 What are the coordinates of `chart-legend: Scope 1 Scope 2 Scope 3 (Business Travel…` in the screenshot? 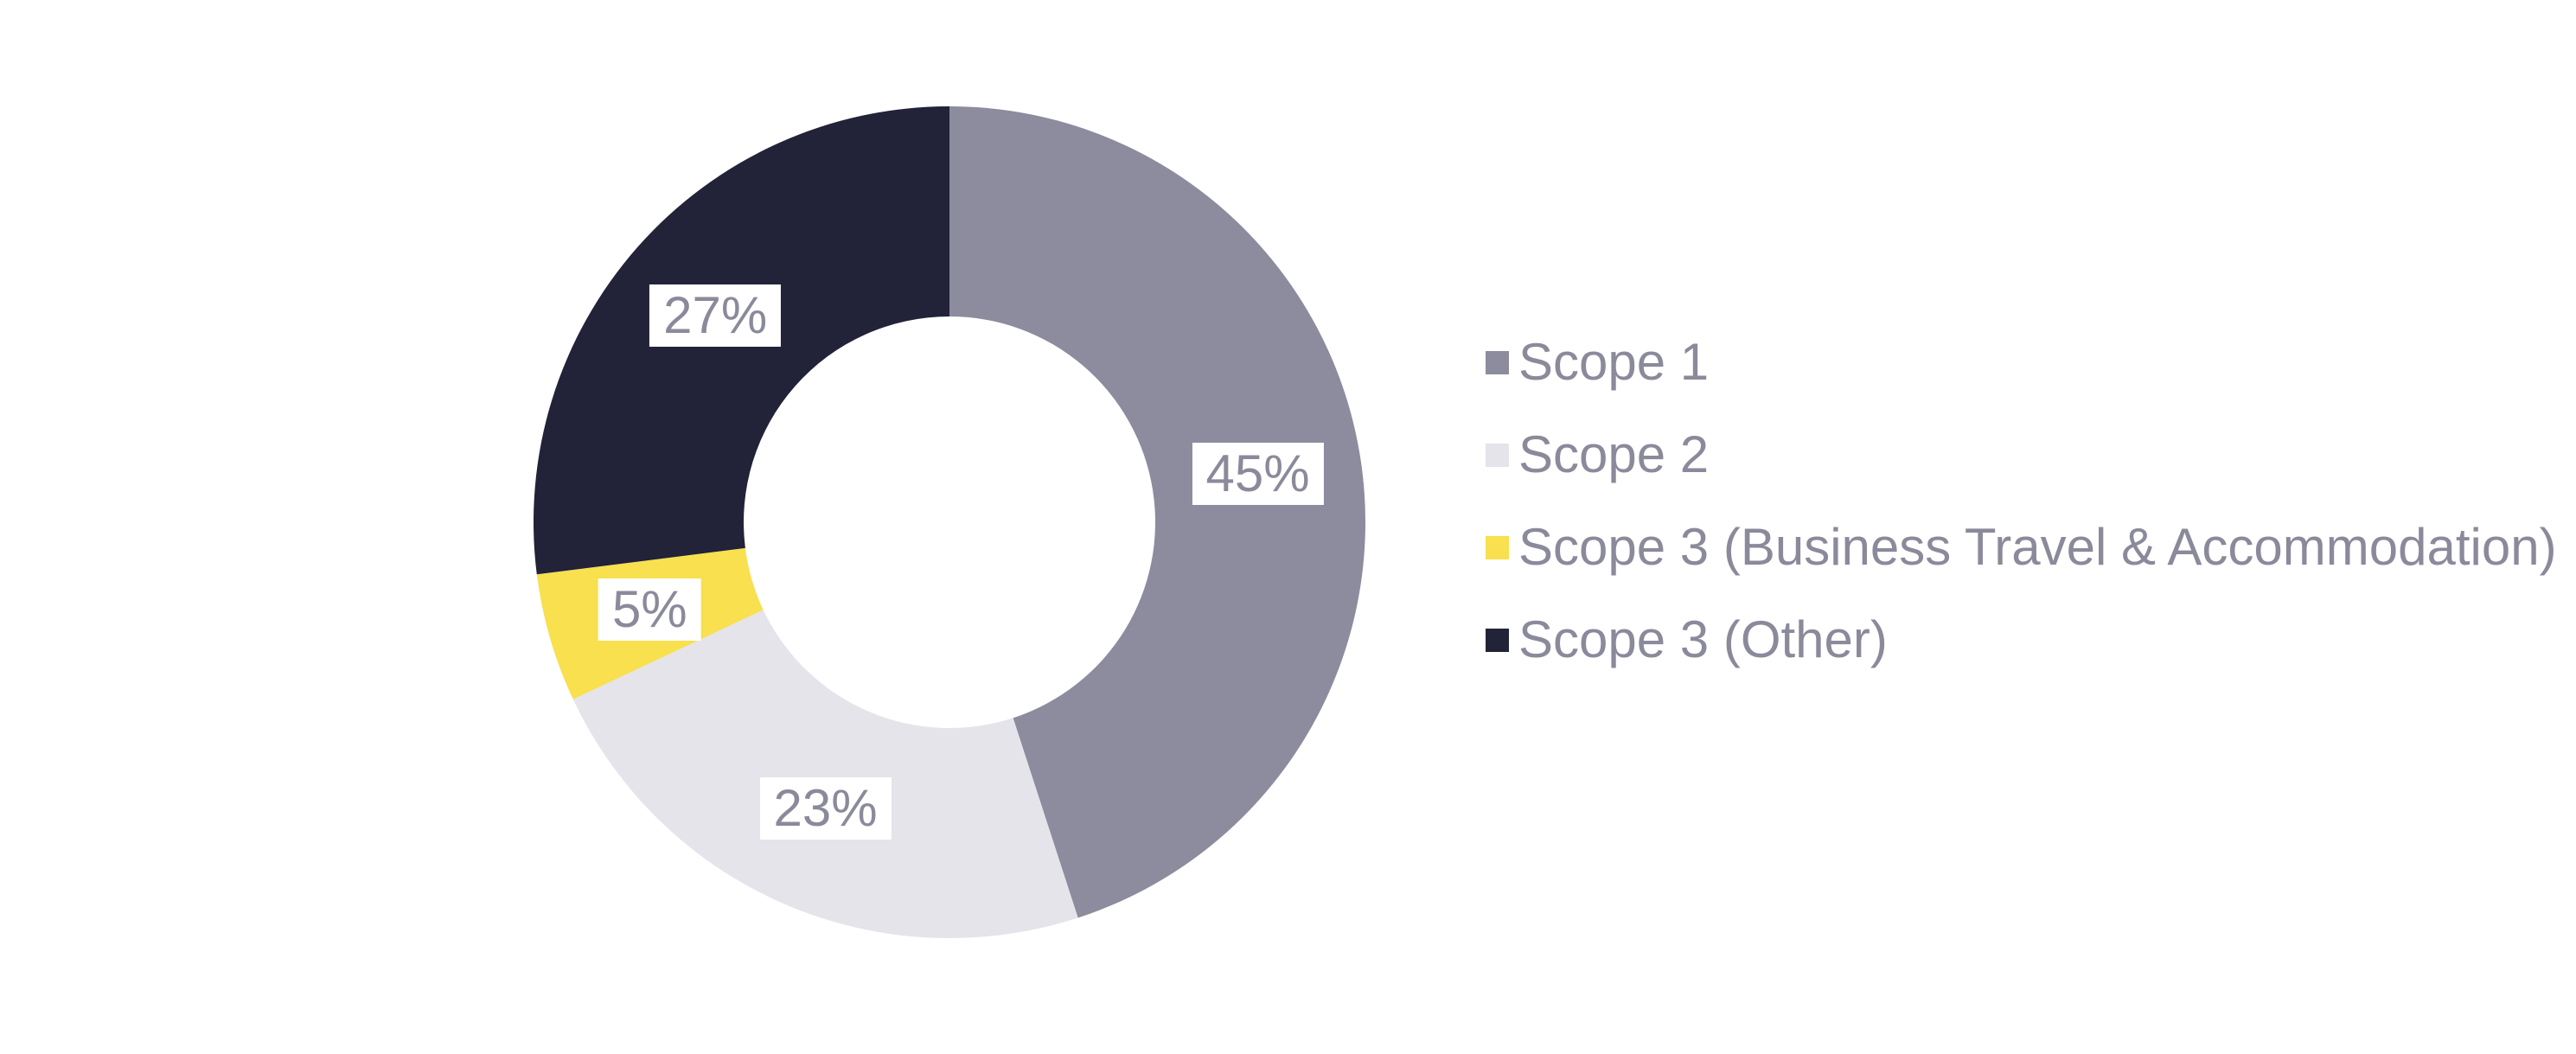 It's located at (2022, 501).